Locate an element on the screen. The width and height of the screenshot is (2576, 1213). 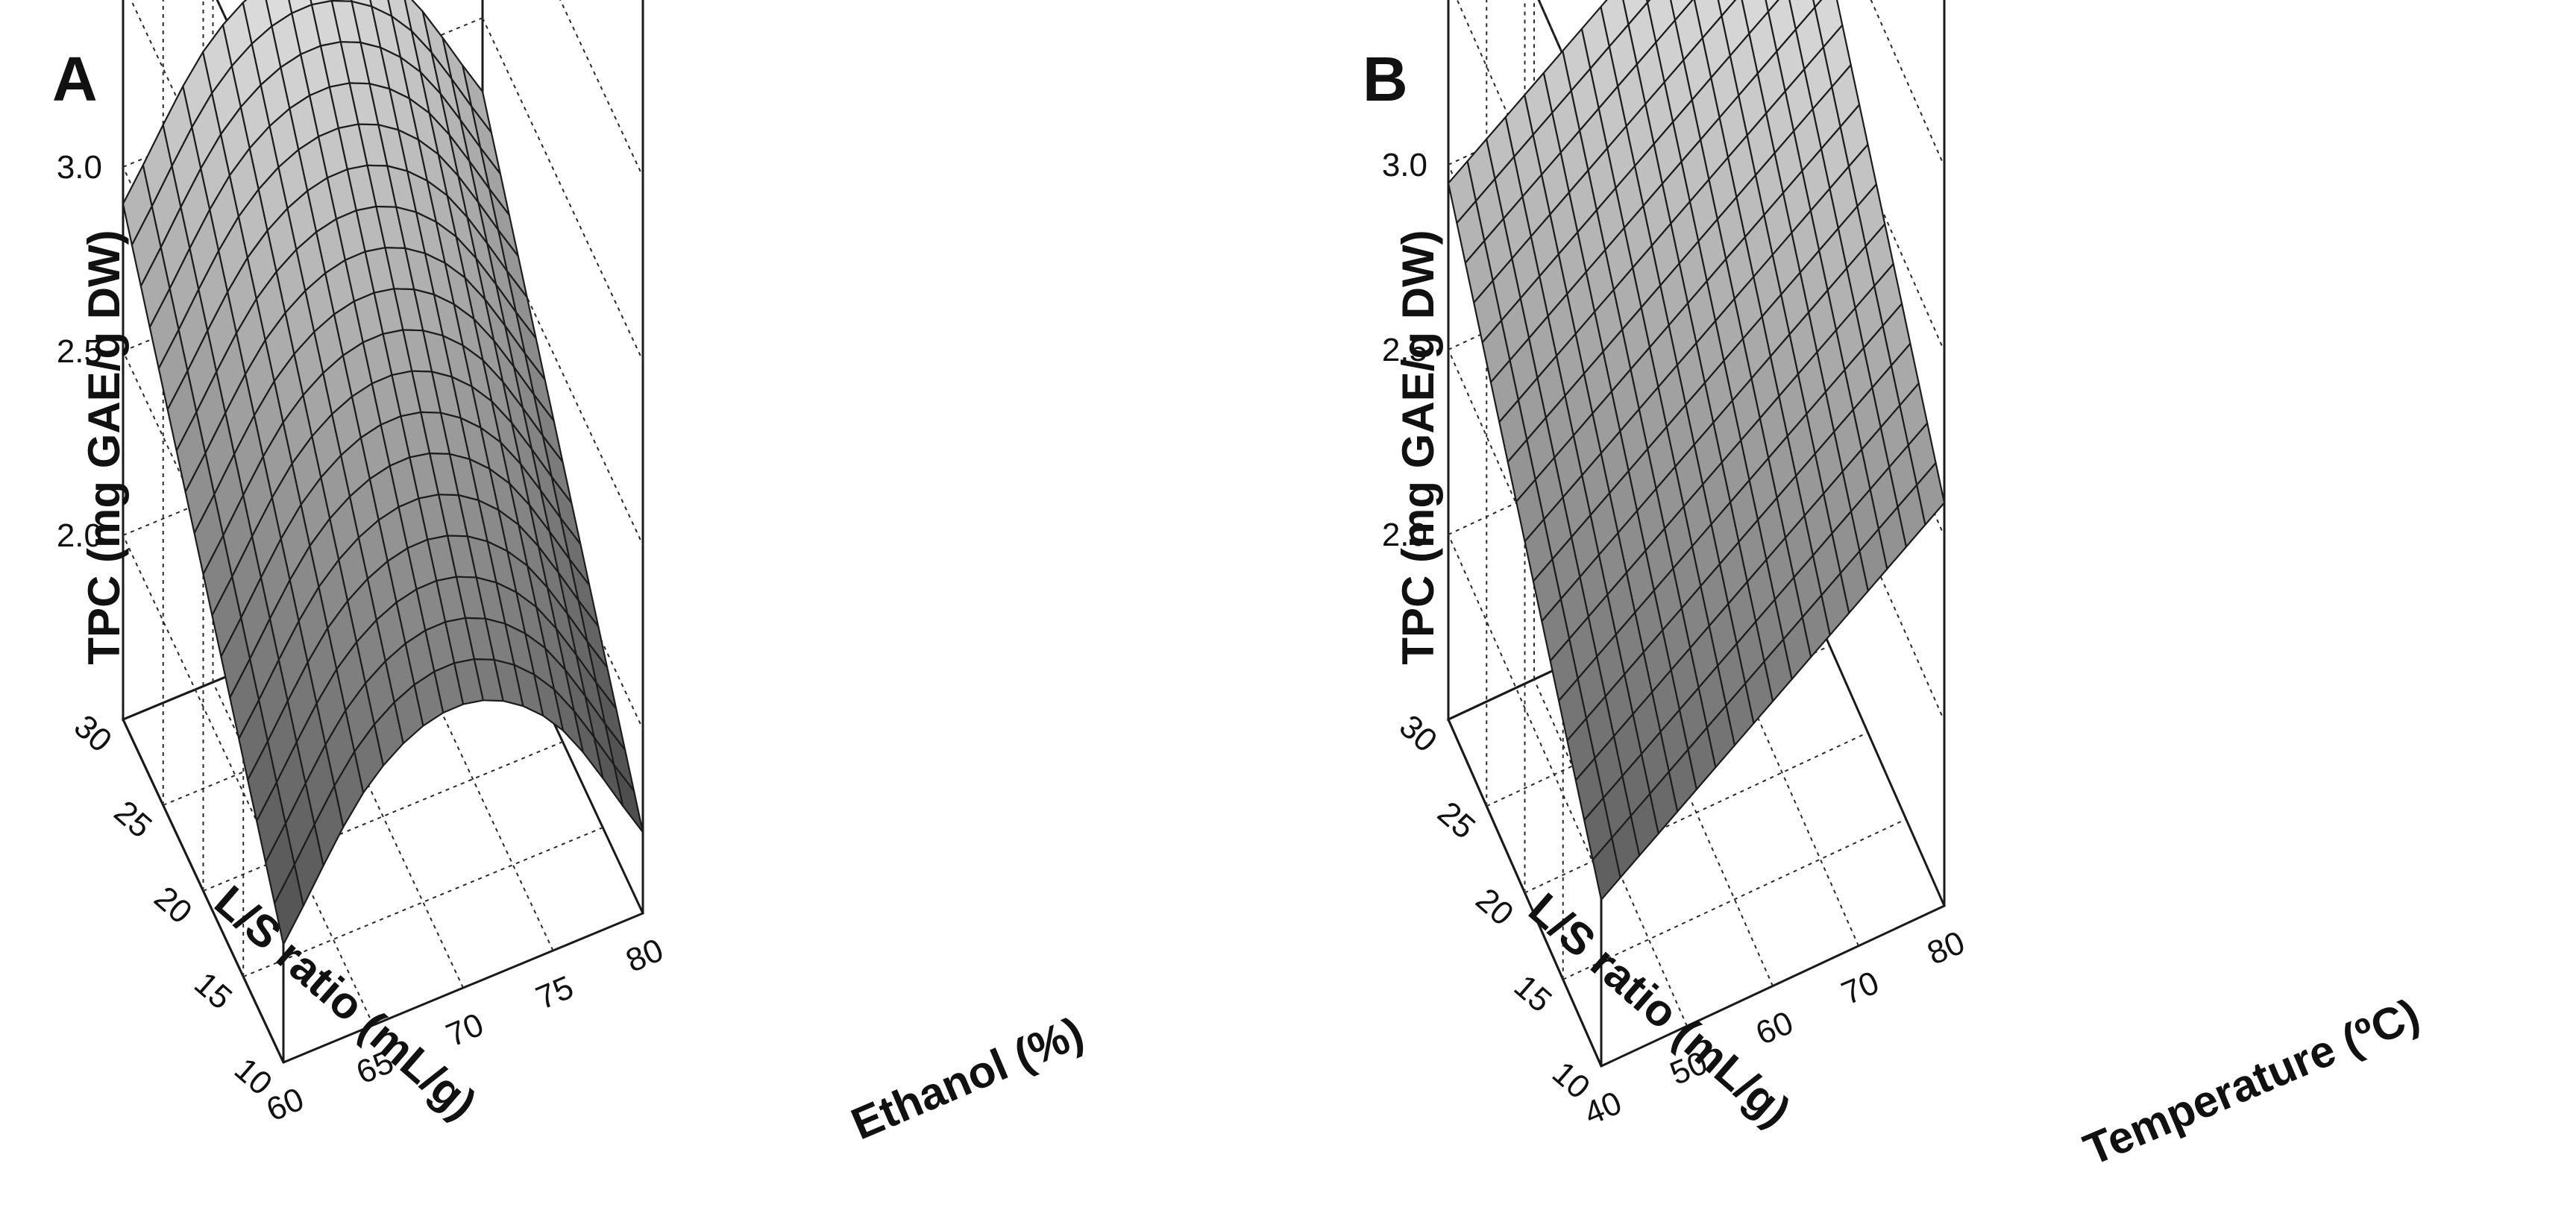
y-axis-title-b: L/S ratio (mL/g) is located at coordinates (1659, 1009).